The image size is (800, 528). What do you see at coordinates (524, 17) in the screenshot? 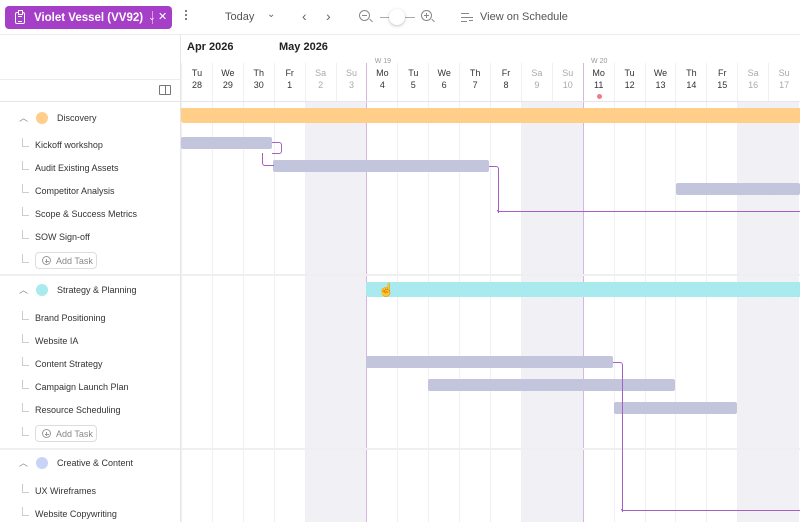
I see `view-on-schedule-label: View on Schedule` at bounding box center [524, 17].